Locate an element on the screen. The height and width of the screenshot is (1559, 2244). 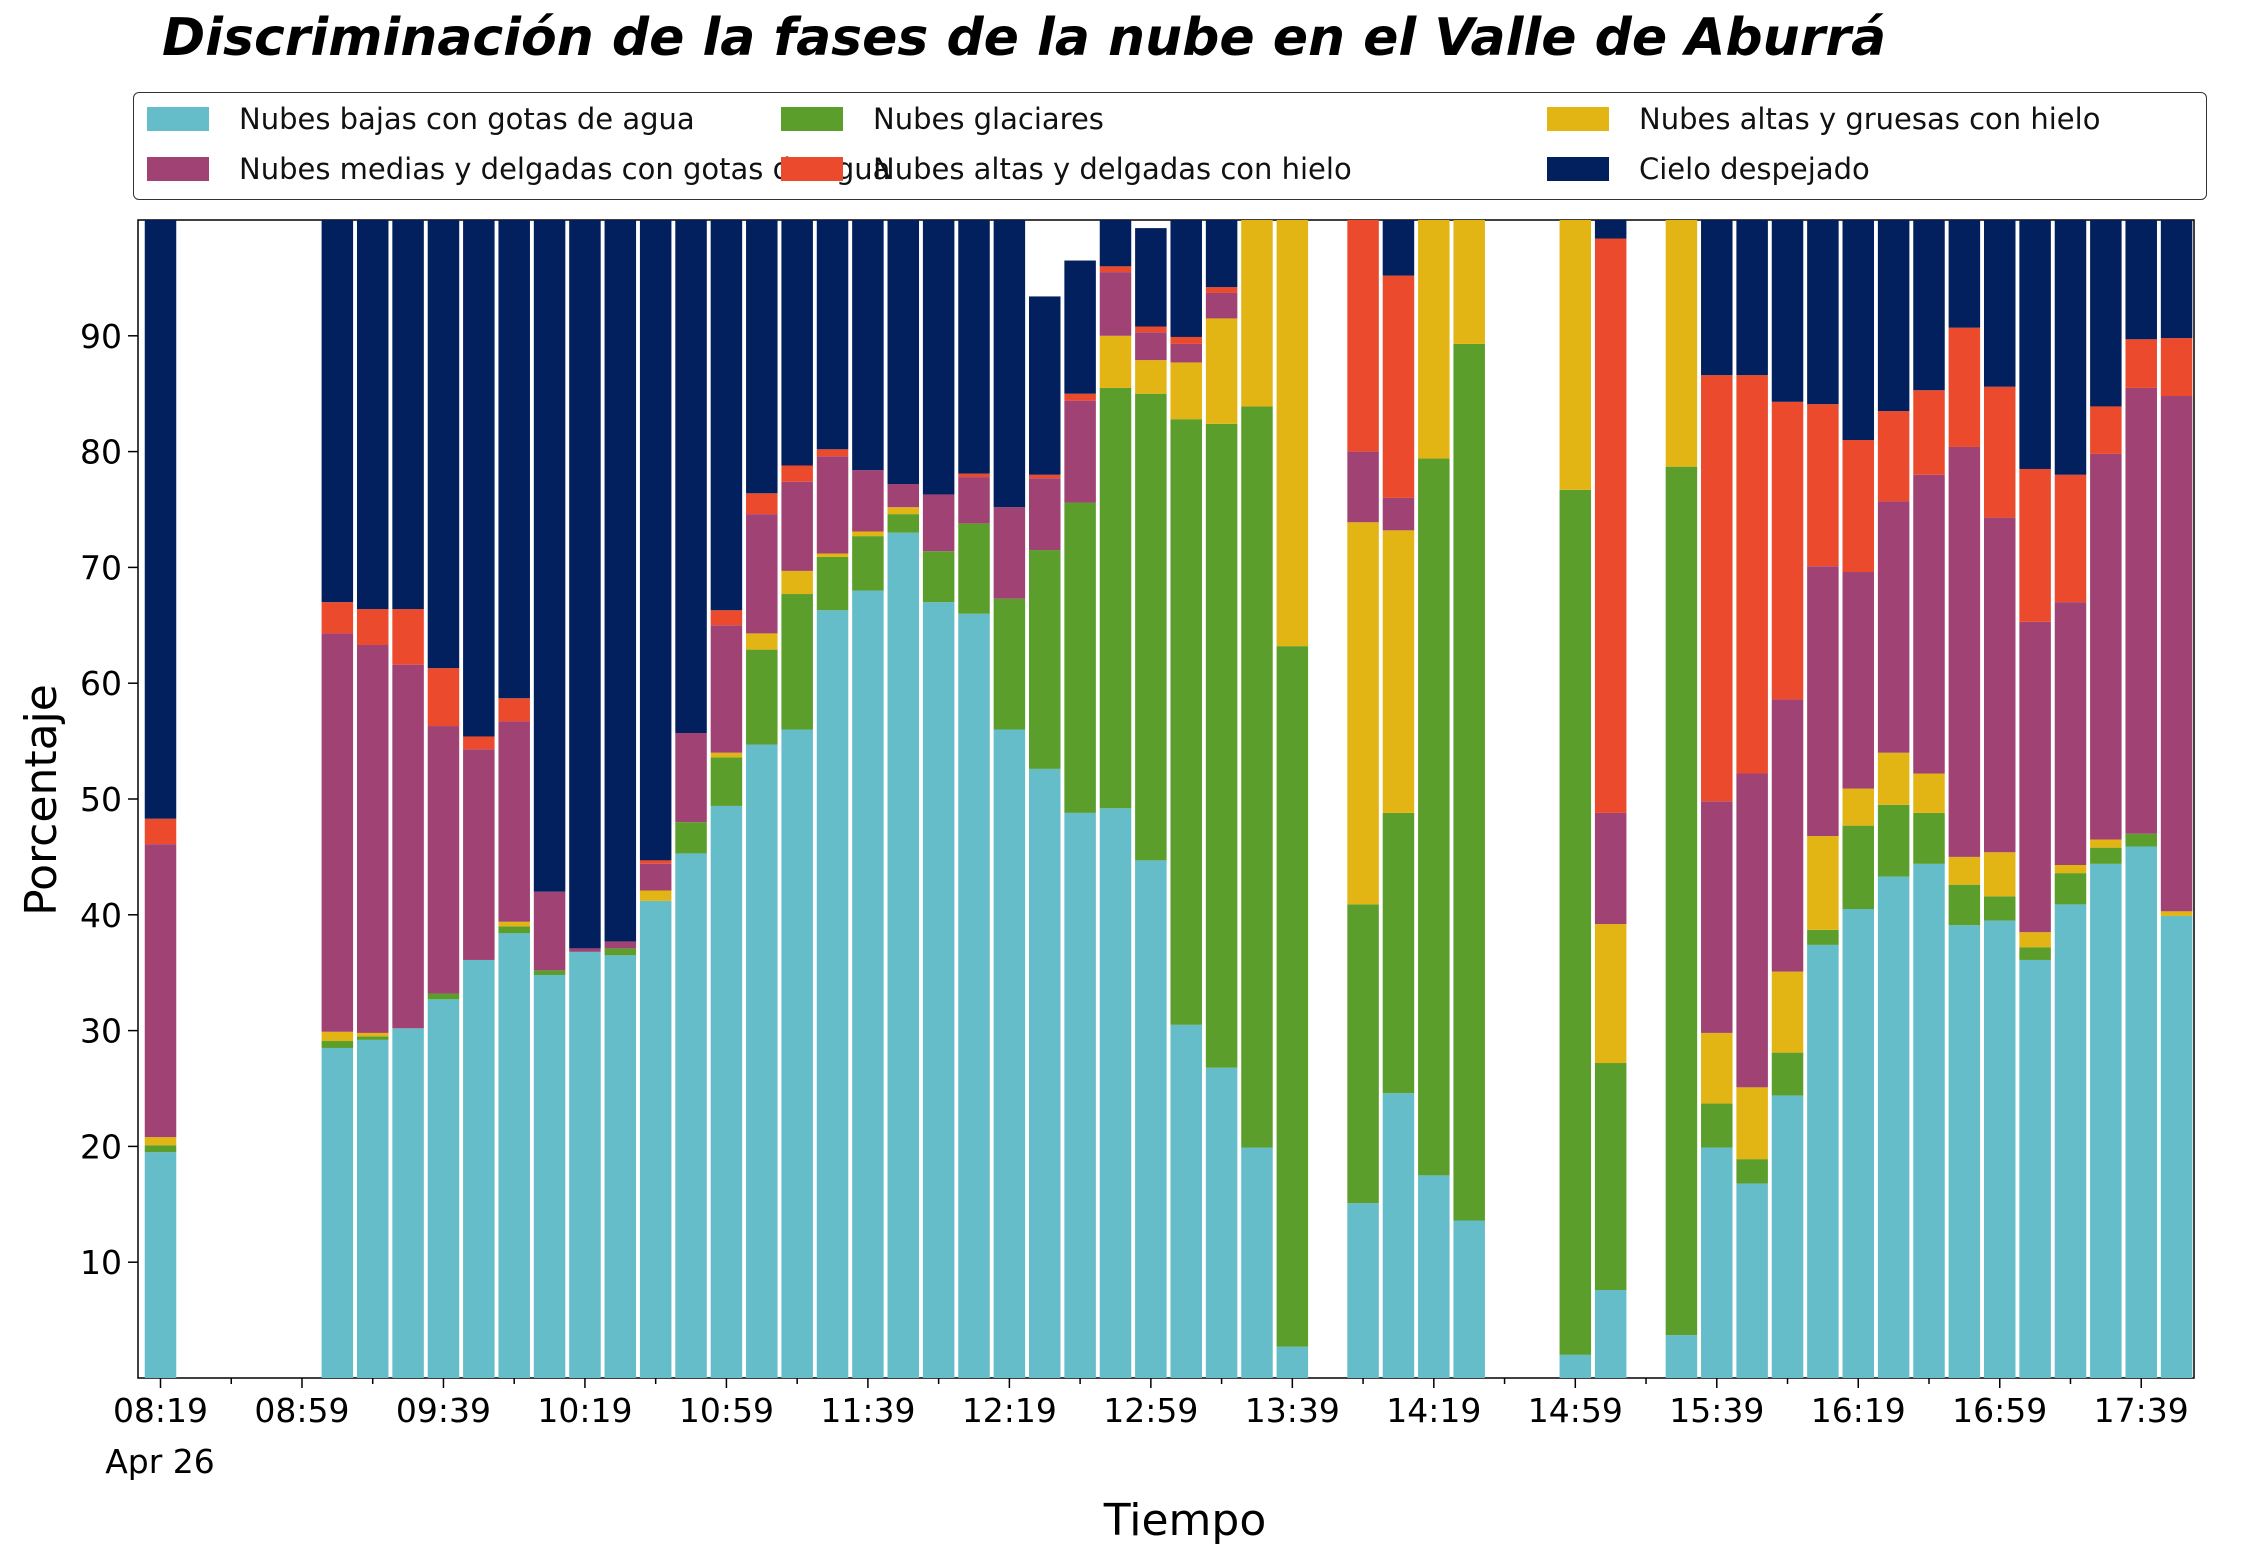
x-tick-label: 10:19 is located at coordinates (584, 1410).